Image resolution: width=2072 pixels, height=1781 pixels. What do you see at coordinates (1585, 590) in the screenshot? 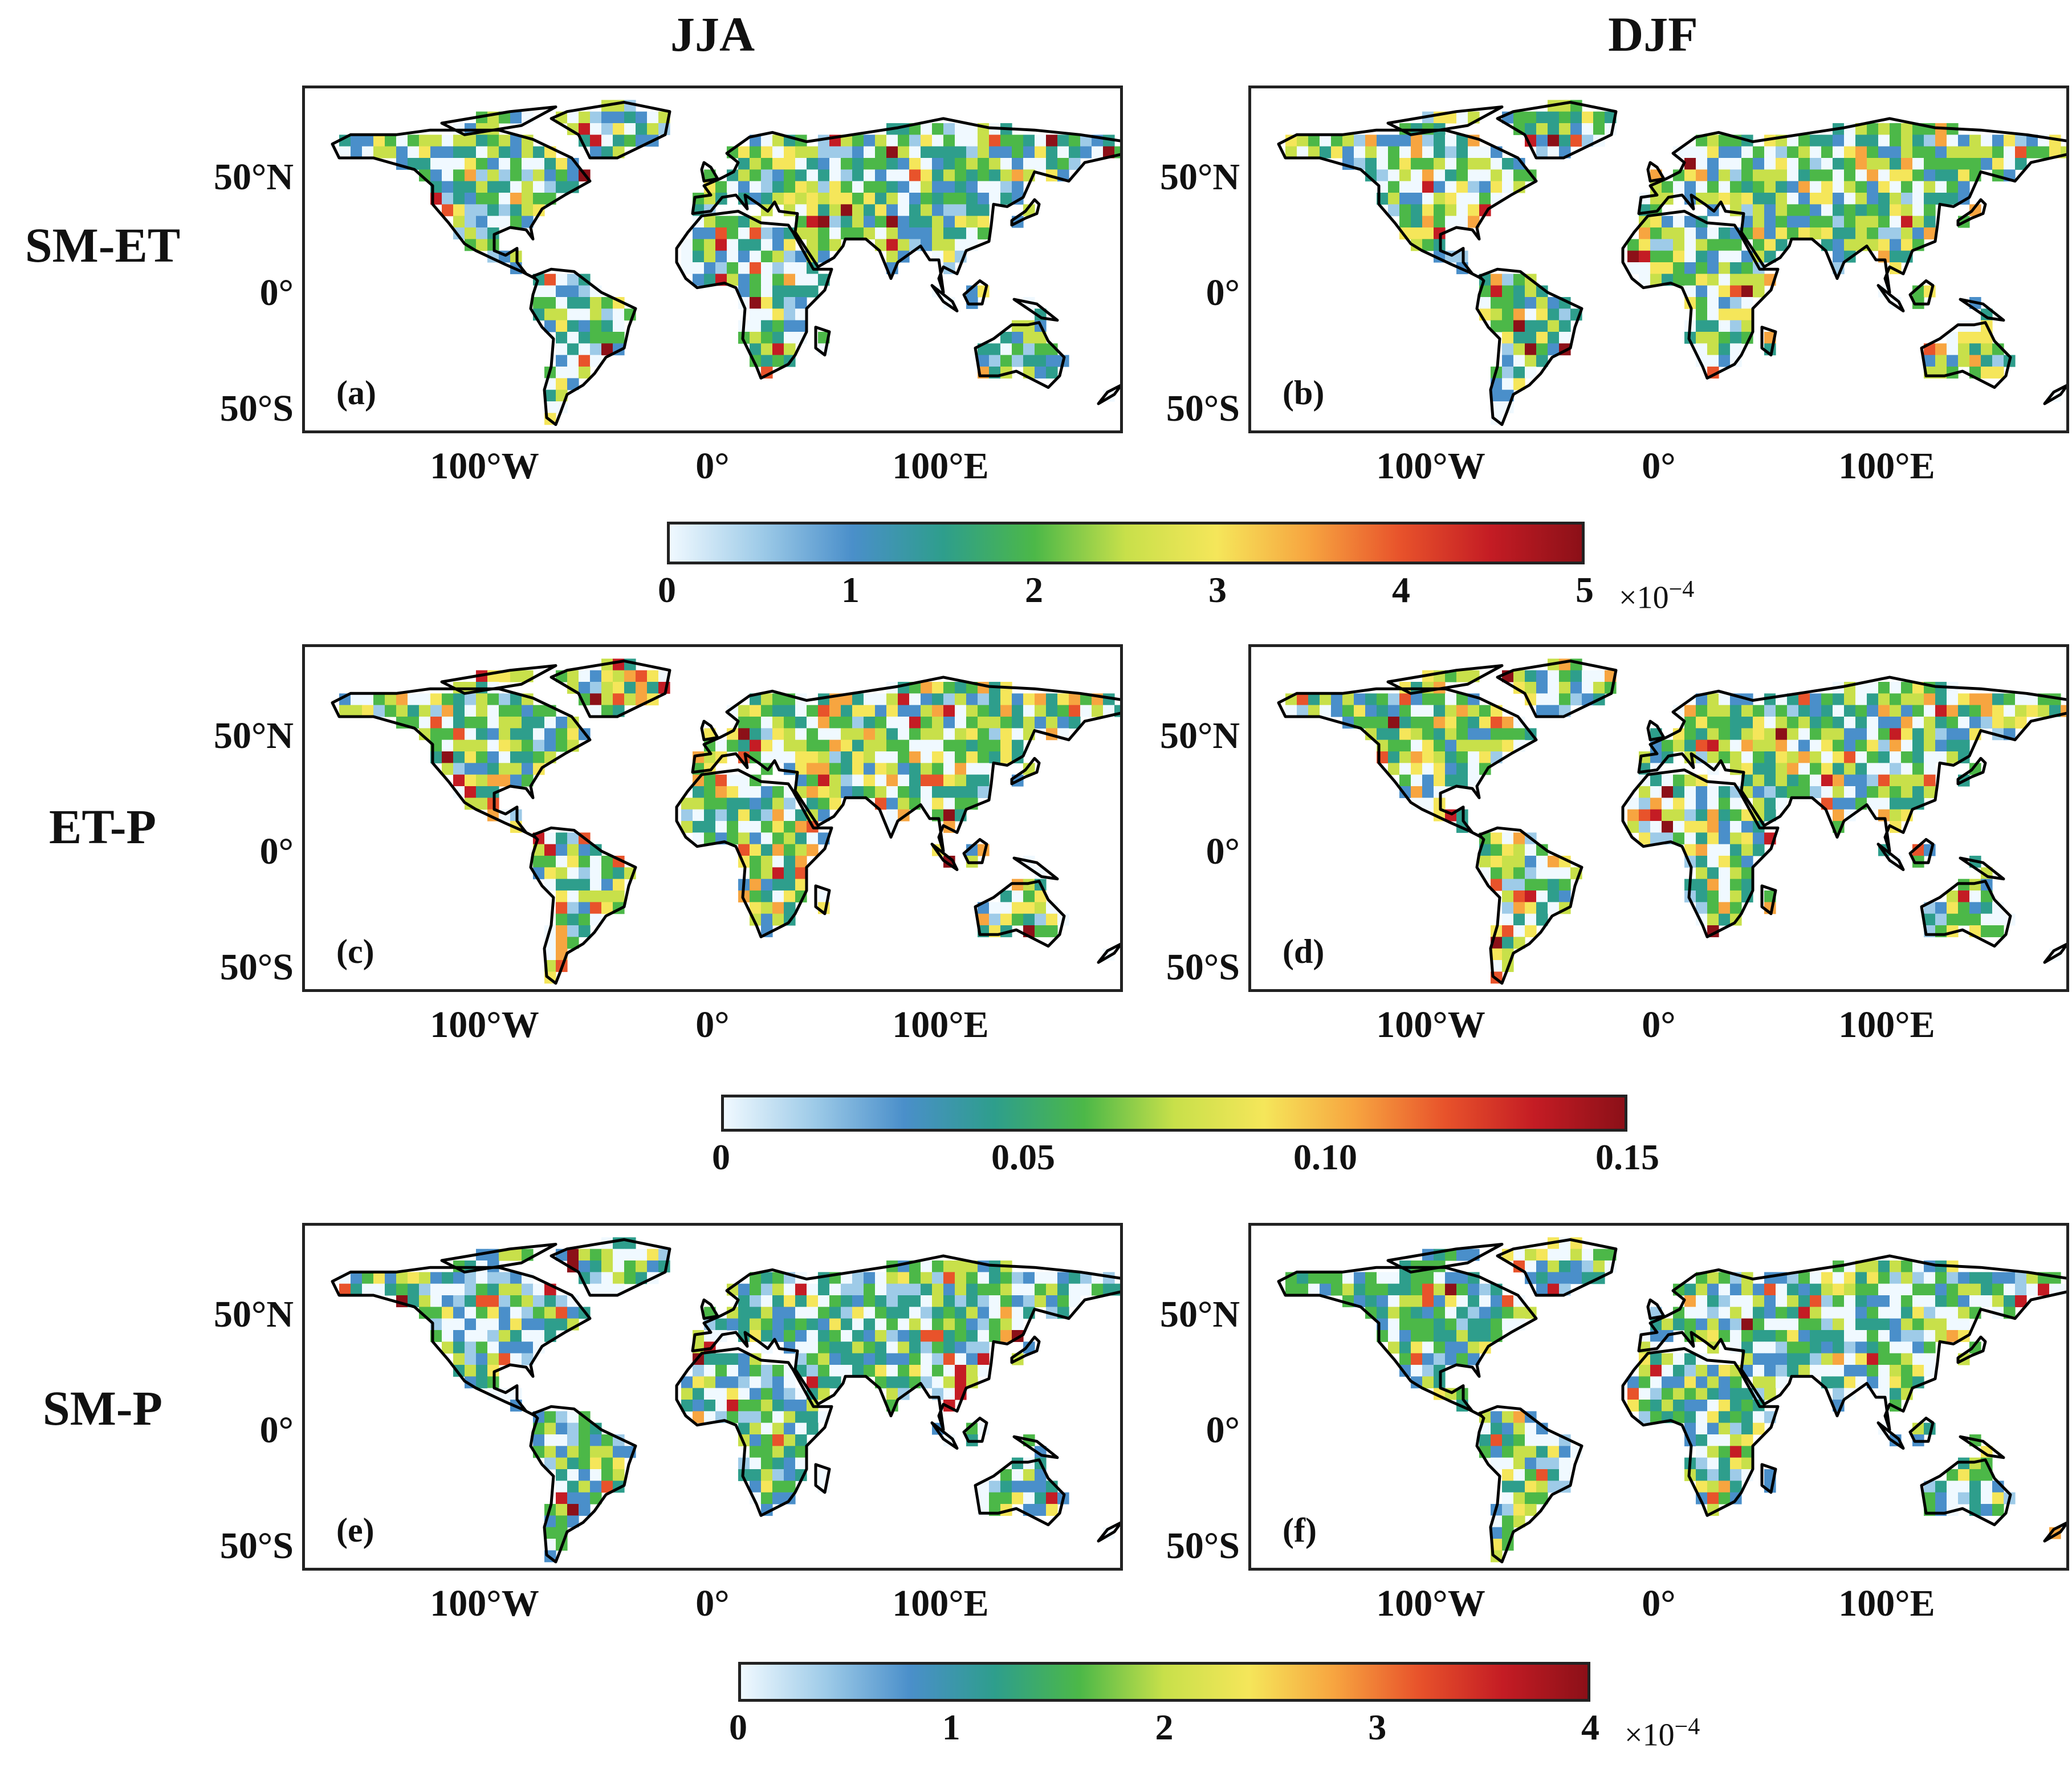
I see `colorbar-tick: 5` at bounding box center [1585, 590].